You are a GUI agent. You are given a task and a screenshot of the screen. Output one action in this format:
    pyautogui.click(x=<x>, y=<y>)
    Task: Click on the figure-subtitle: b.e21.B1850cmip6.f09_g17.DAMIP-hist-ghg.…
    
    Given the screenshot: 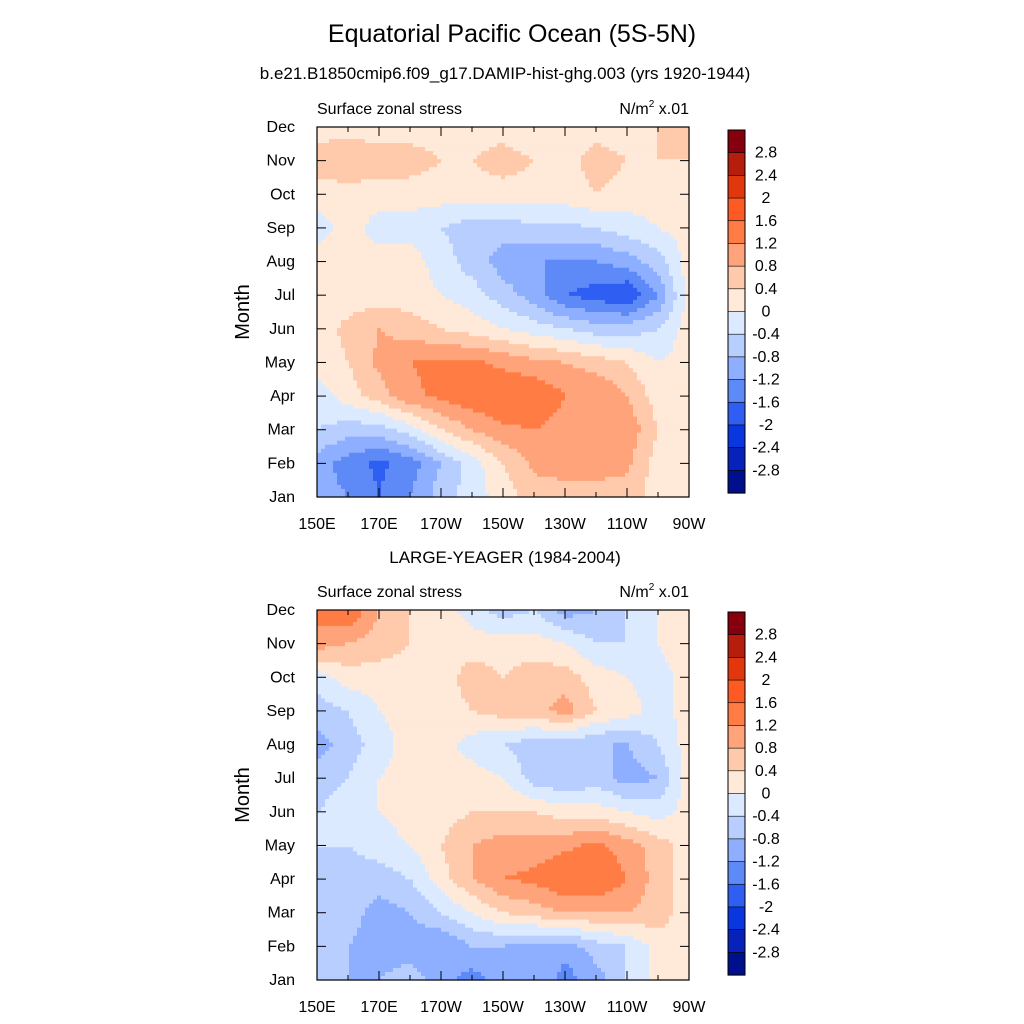 What is the action you would take?
    pyautogui.click(x=505, y=73)
    